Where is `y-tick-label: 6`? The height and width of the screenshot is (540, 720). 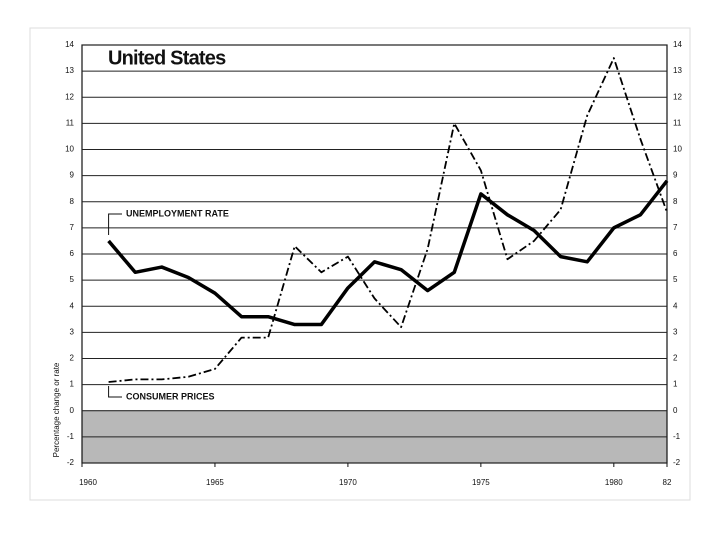 y-tick-label: 6 is located at coordinates (72, 253).